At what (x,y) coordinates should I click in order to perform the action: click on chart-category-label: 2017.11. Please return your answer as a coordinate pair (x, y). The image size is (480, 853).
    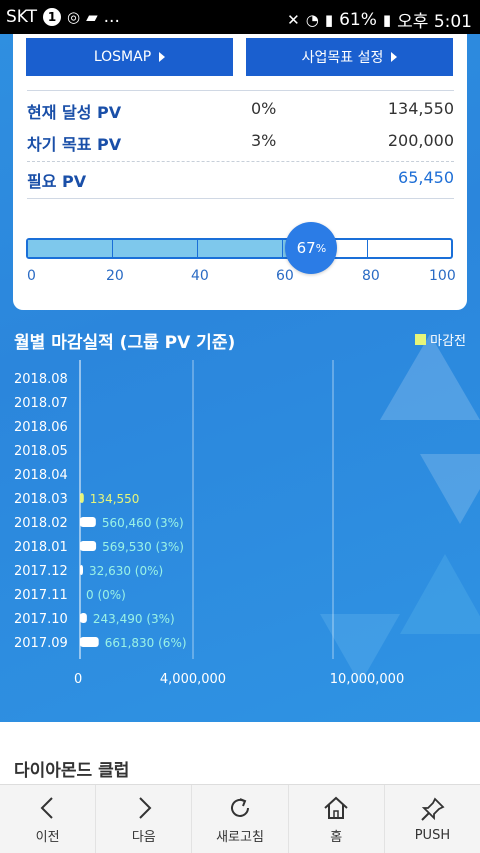
    Looking at the image, I should click on (41, 595).